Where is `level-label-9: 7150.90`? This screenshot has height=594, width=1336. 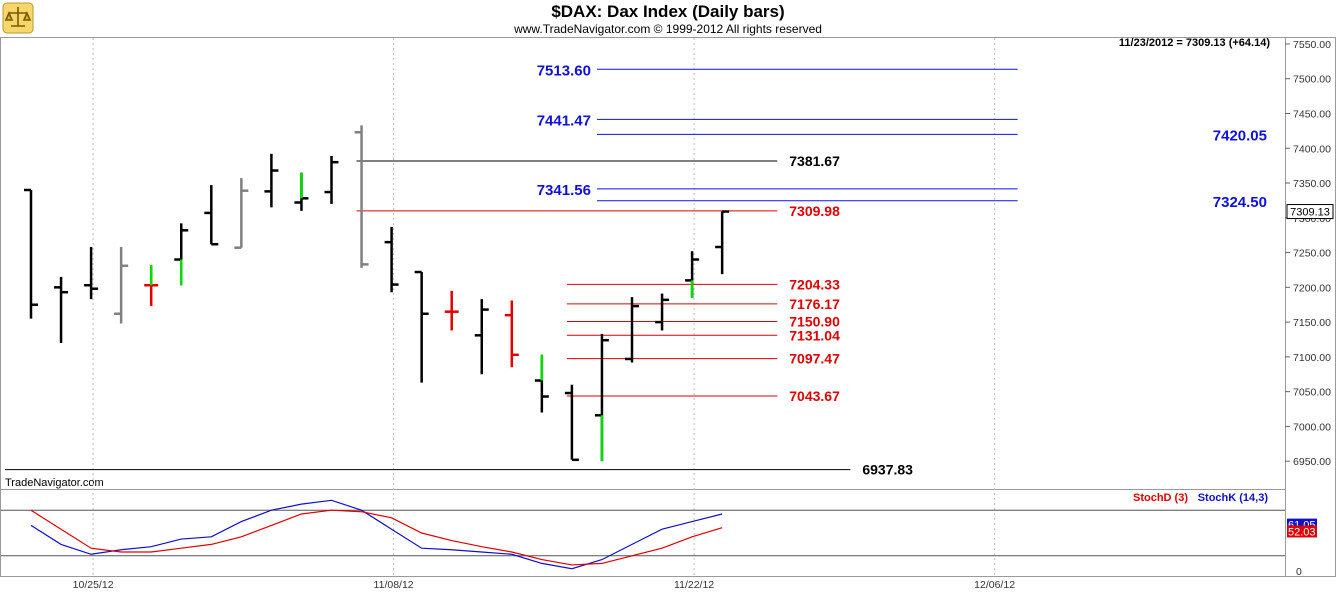
level-label-9: 7150.90 is located at coordinates (814, 321).